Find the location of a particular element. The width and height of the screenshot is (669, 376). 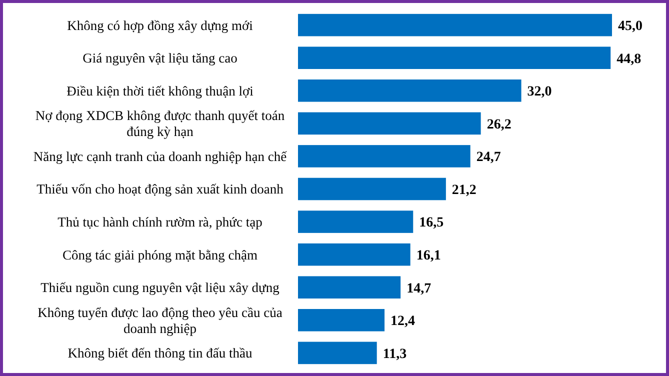

data-label: 32,0 is located at coordinates (539, 92).